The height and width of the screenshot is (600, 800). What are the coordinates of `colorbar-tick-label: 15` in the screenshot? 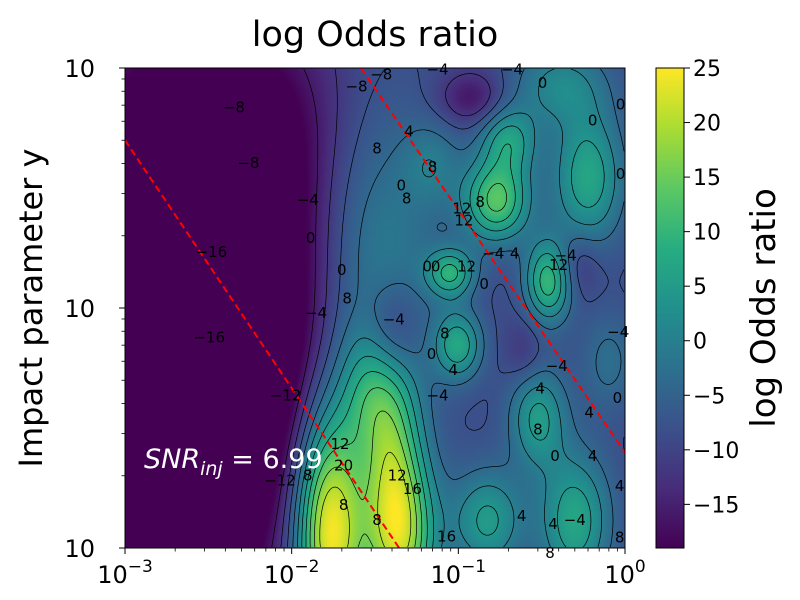 It's located at (707, 178).